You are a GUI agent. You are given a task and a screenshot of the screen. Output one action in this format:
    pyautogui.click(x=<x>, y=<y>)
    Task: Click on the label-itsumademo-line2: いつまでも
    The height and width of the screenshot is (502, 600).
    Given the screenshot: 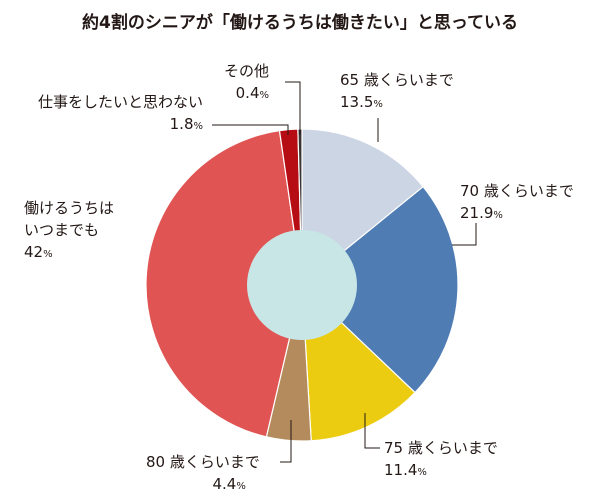 What is the action you would take?
    pyautogui.click(x=62, y=230)
    